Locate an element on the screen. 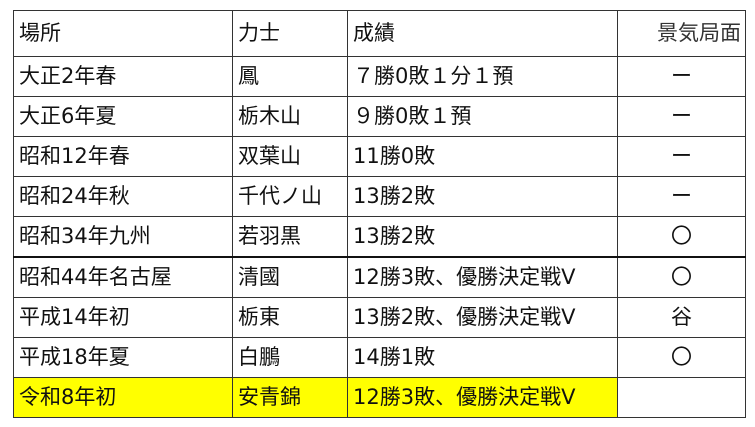  cell-basho: 昭和44年名古屋 is located at coordinates (123, 277).